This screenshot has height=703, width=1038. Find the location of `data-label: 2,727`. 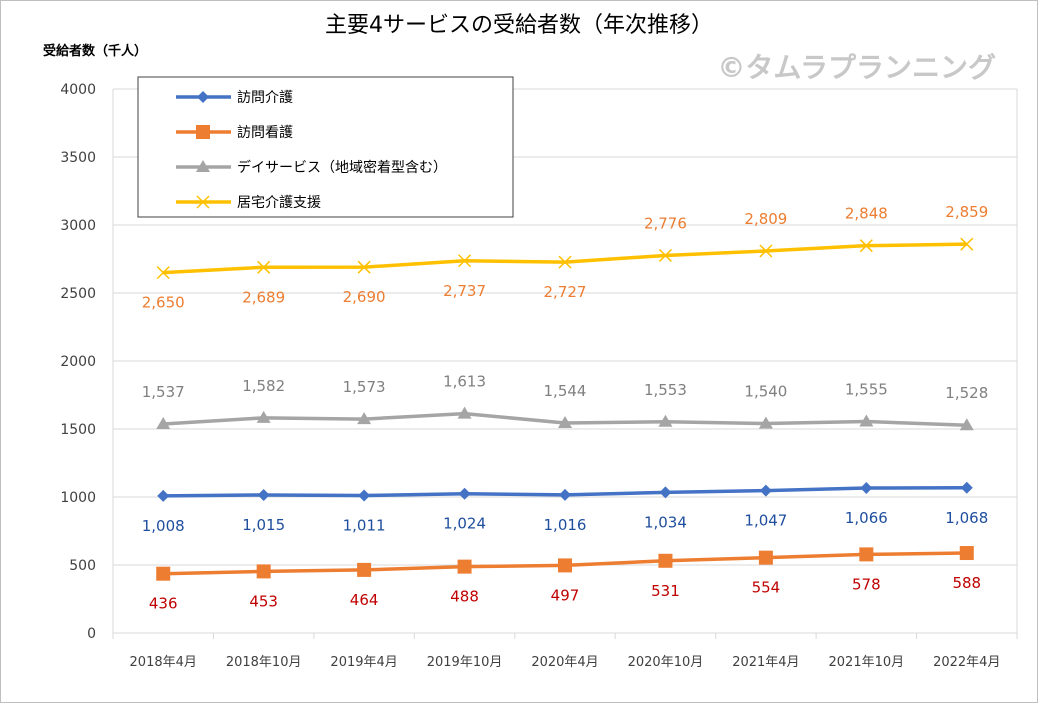

data-label: 2,727 is located at coordinates (565, 292).